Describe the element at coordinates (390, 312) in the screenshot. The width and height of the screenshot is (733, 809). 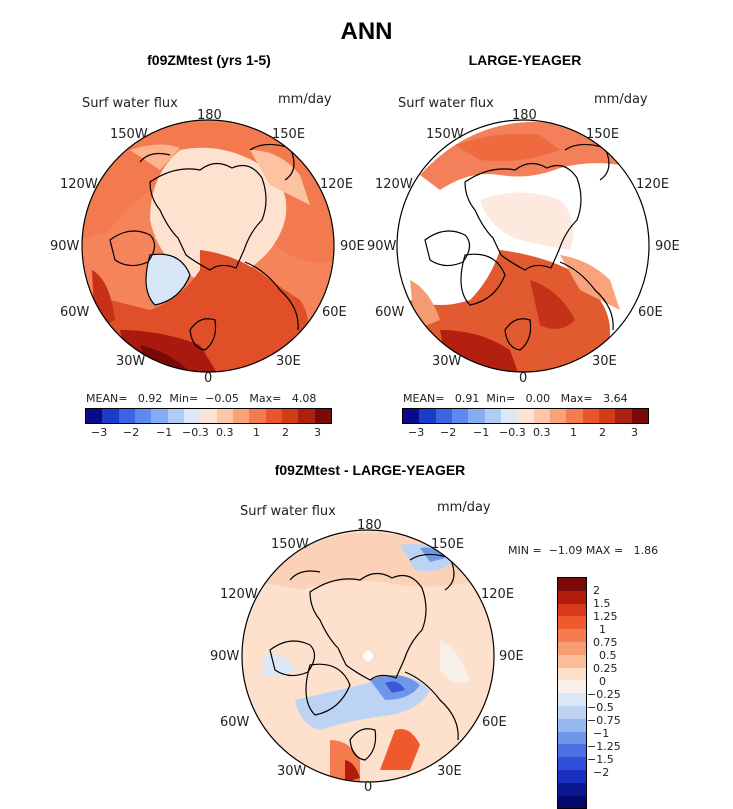
I see `panel2-lon-60w: 60W` at that location.